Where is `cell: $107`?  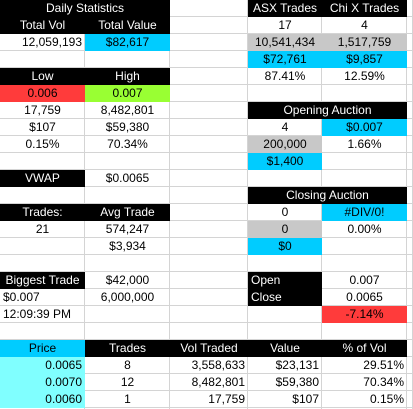
cell: $107 is located at coordinates (42, 127).